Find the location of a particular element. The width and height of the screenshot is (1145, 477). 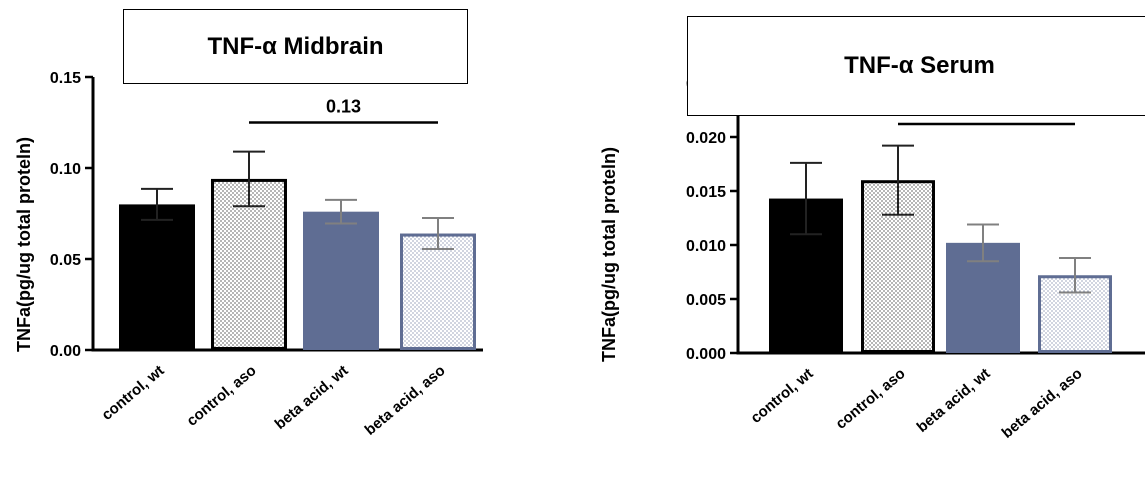

significance-label: 0.13 is located at coordinates (343, 107).